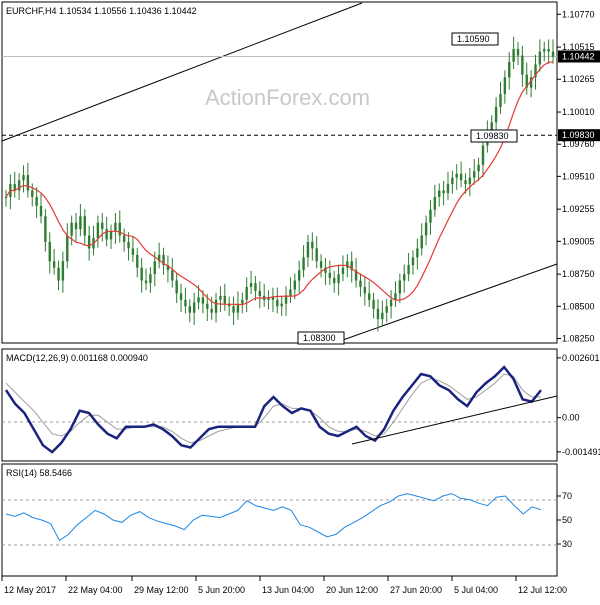 Image resolution: width=600 pixels, height=605 pixels. What do you see at coordinates (578, 241) in the screenshot?
I see `price-tick-label: 1.09005` at bounding box center [578, 241].